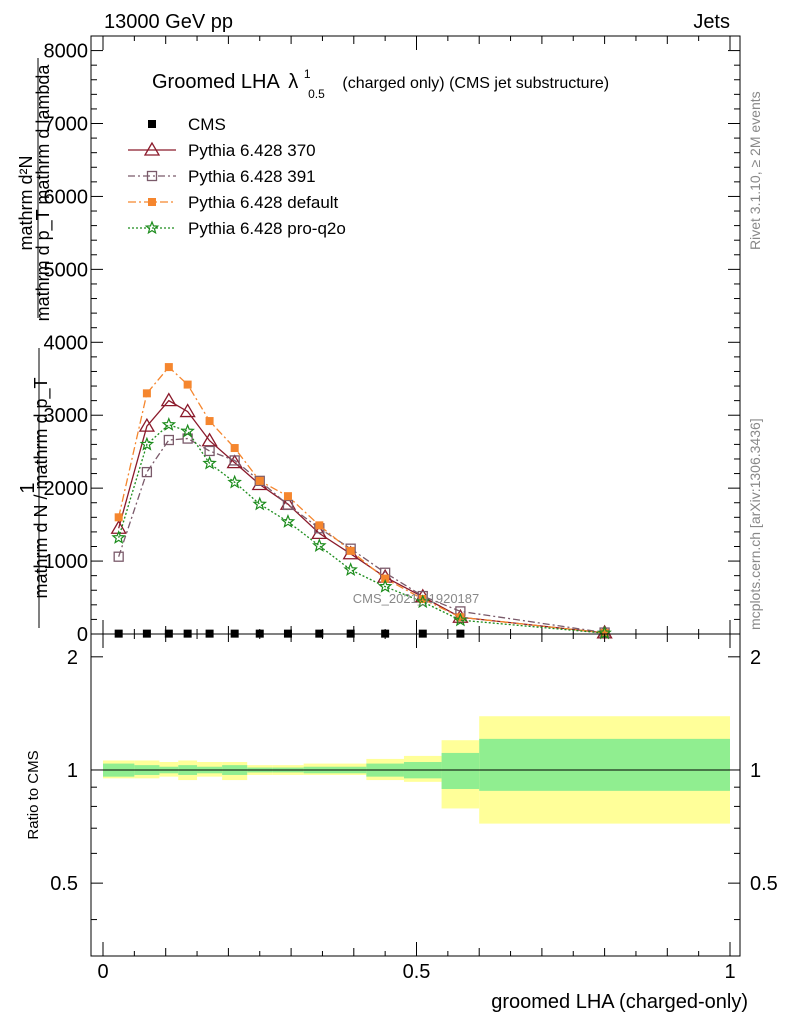 The width and height of the screenshot is (786, 1029). What do you see at coordinates (33, 794) in the screenshot?
I see `ratio-y-label: Ratio to CMS` at bounding box center [33, 794].